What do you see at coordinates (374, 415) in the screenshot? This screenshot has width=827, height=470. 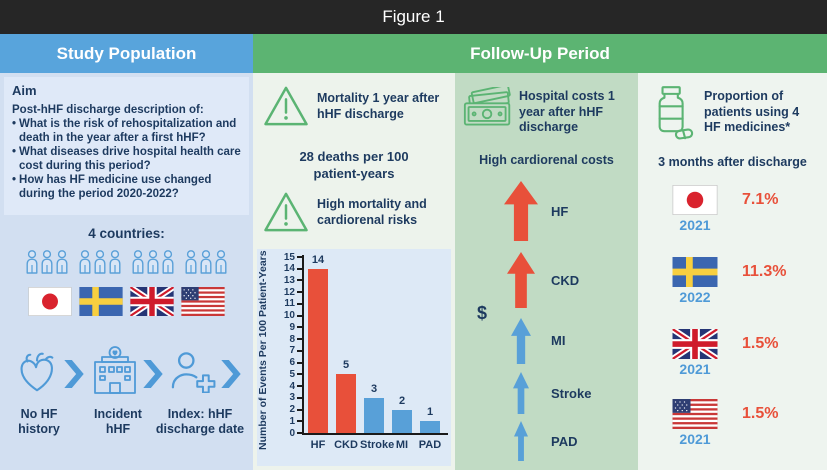 I see `bar-stroke` at bounding box center [374, 415].